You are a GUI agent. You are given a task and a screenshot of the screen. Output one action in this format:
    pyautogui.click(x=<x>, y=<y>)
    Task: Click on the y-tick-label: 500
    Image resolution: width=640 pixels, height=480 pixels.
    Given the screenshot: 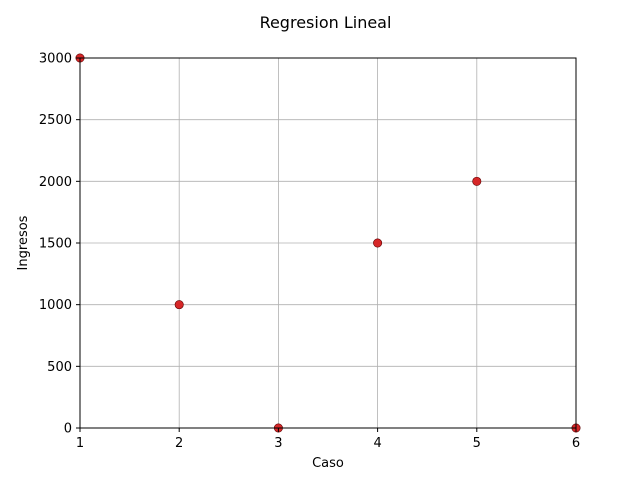 What is the action you would take?
    pyautogui.click(x=59, y=367)
    